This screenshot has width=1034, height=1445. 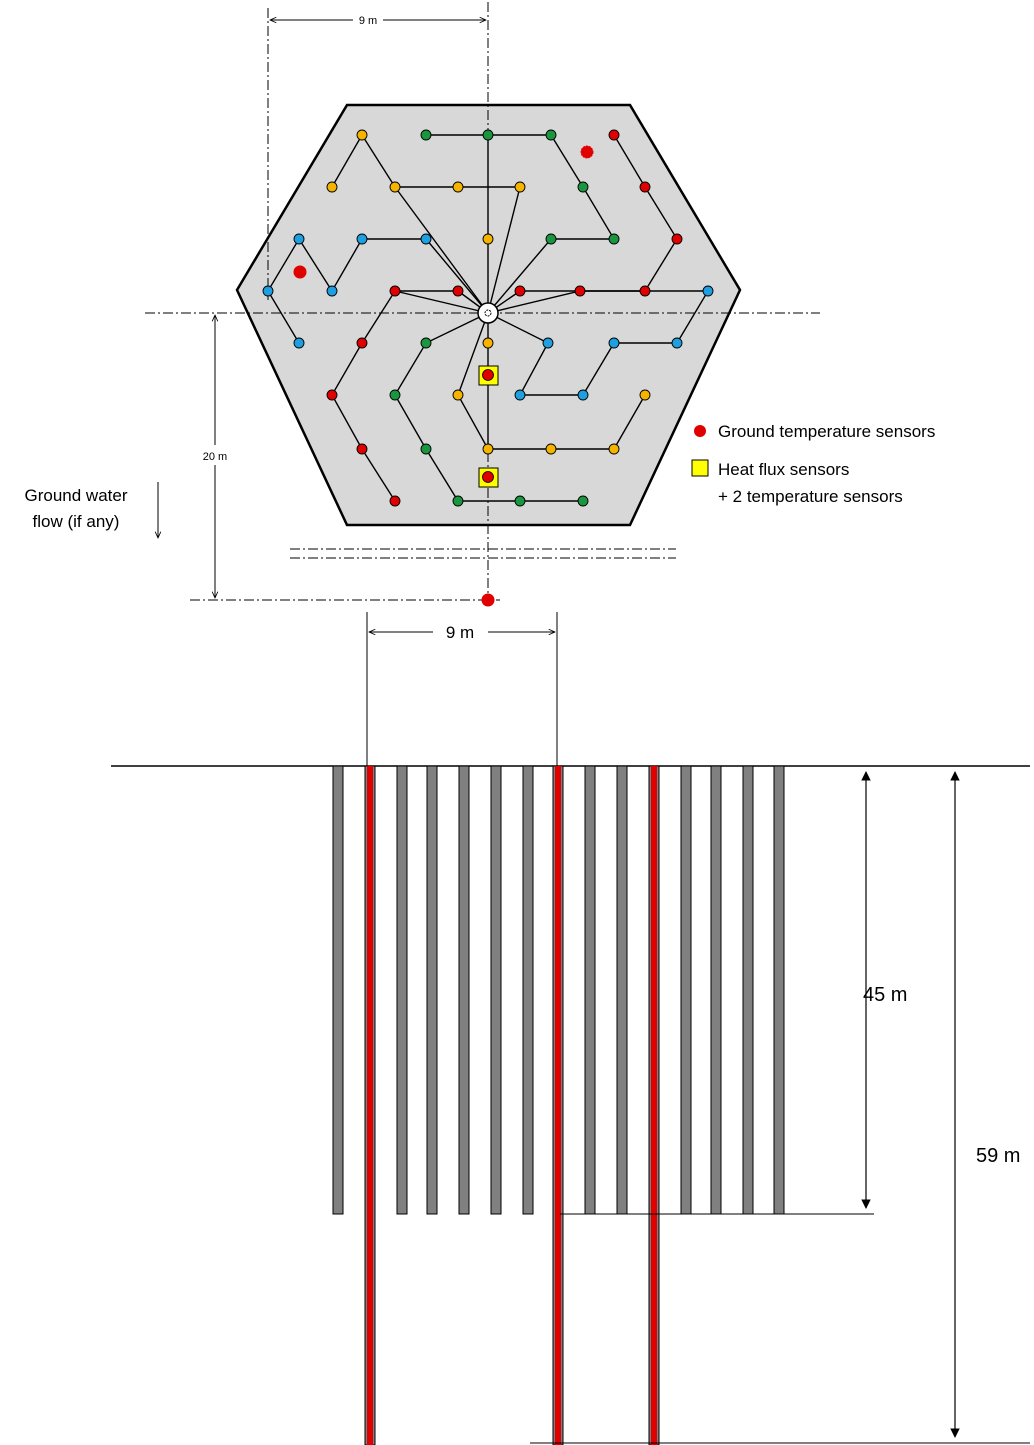 What do you see at coordinates (76, 521) in the screenshot?
I see `groundwater-label: flow (if any)` at bounding box center [76, 521].